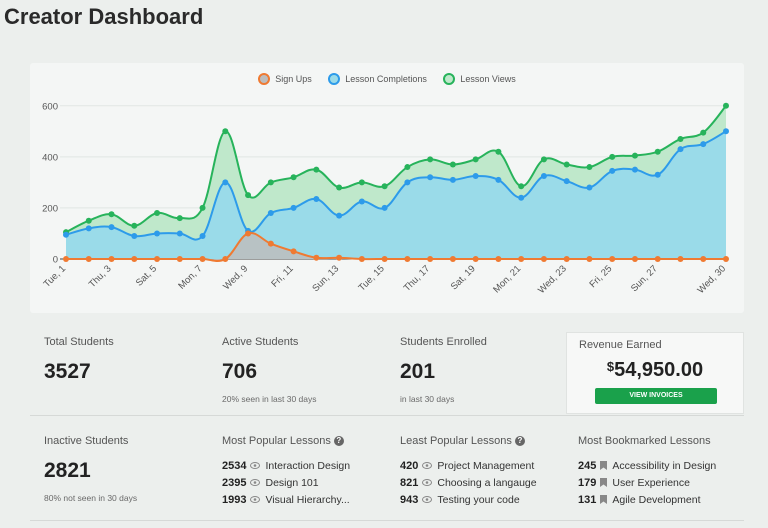  I want to click on x-tick-label: Tue, 1, so click(55, 276).